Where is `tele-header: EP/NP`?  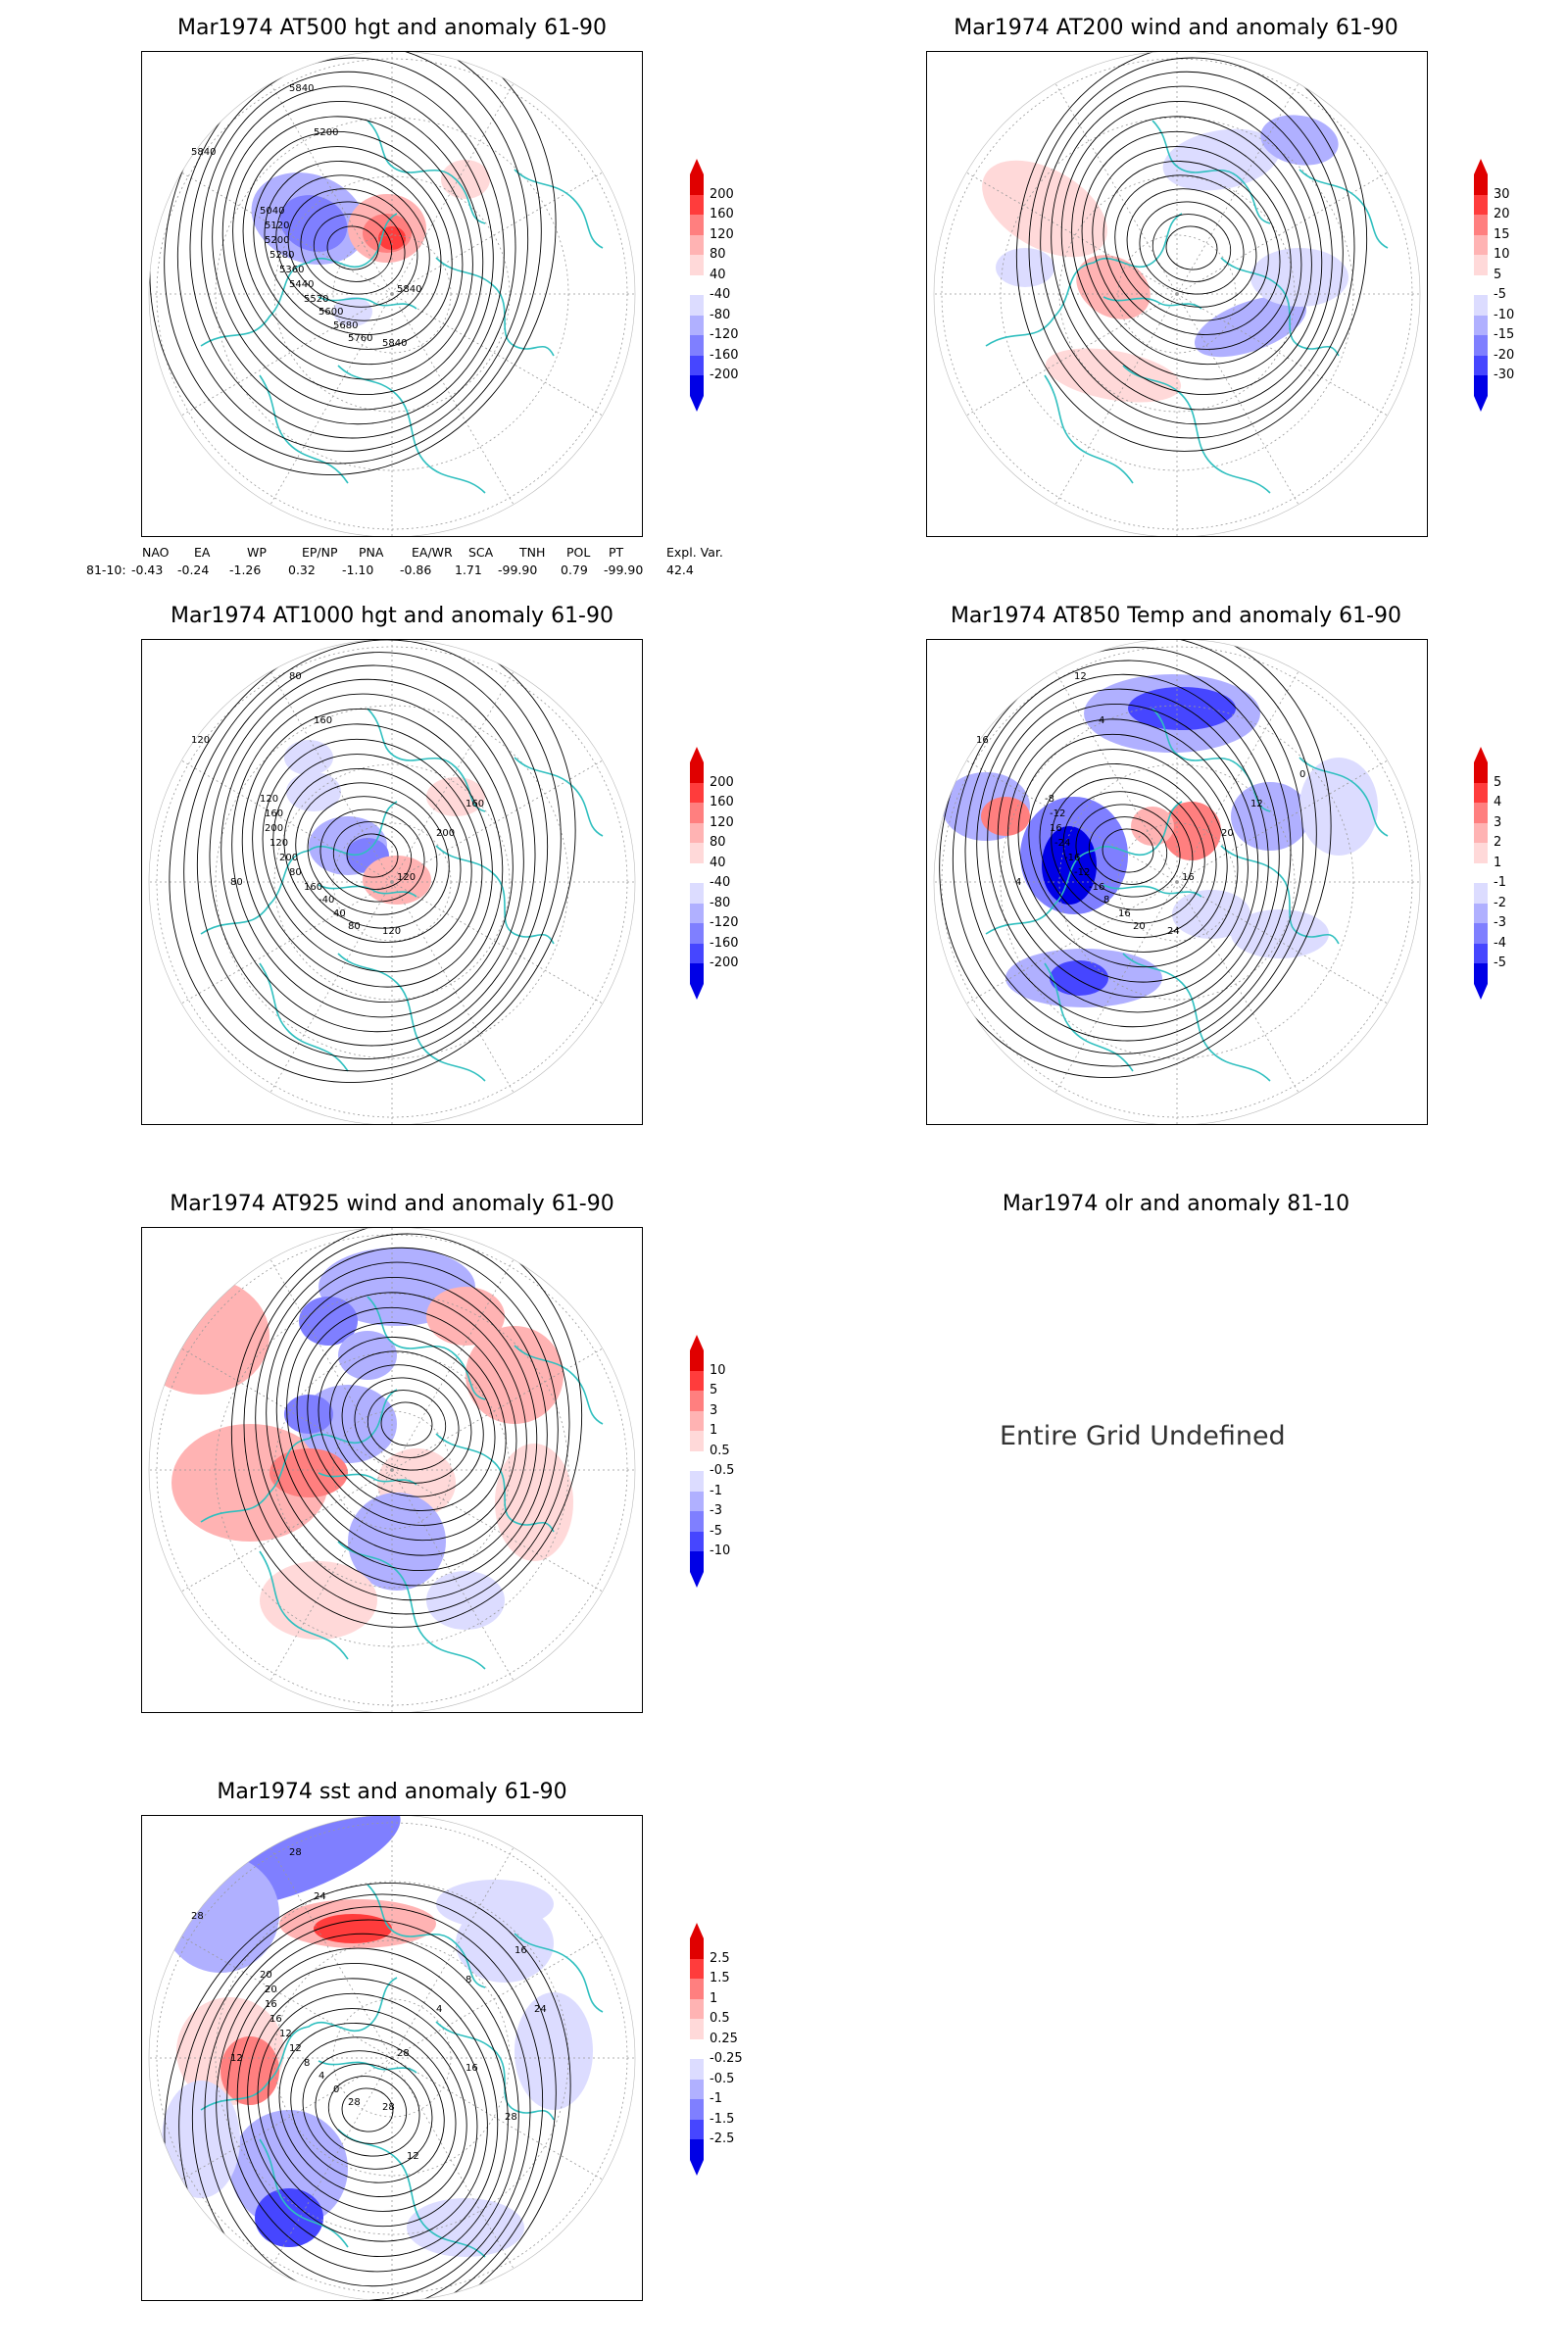 tele-header: EP/NP is located at coordinates (320, 552).